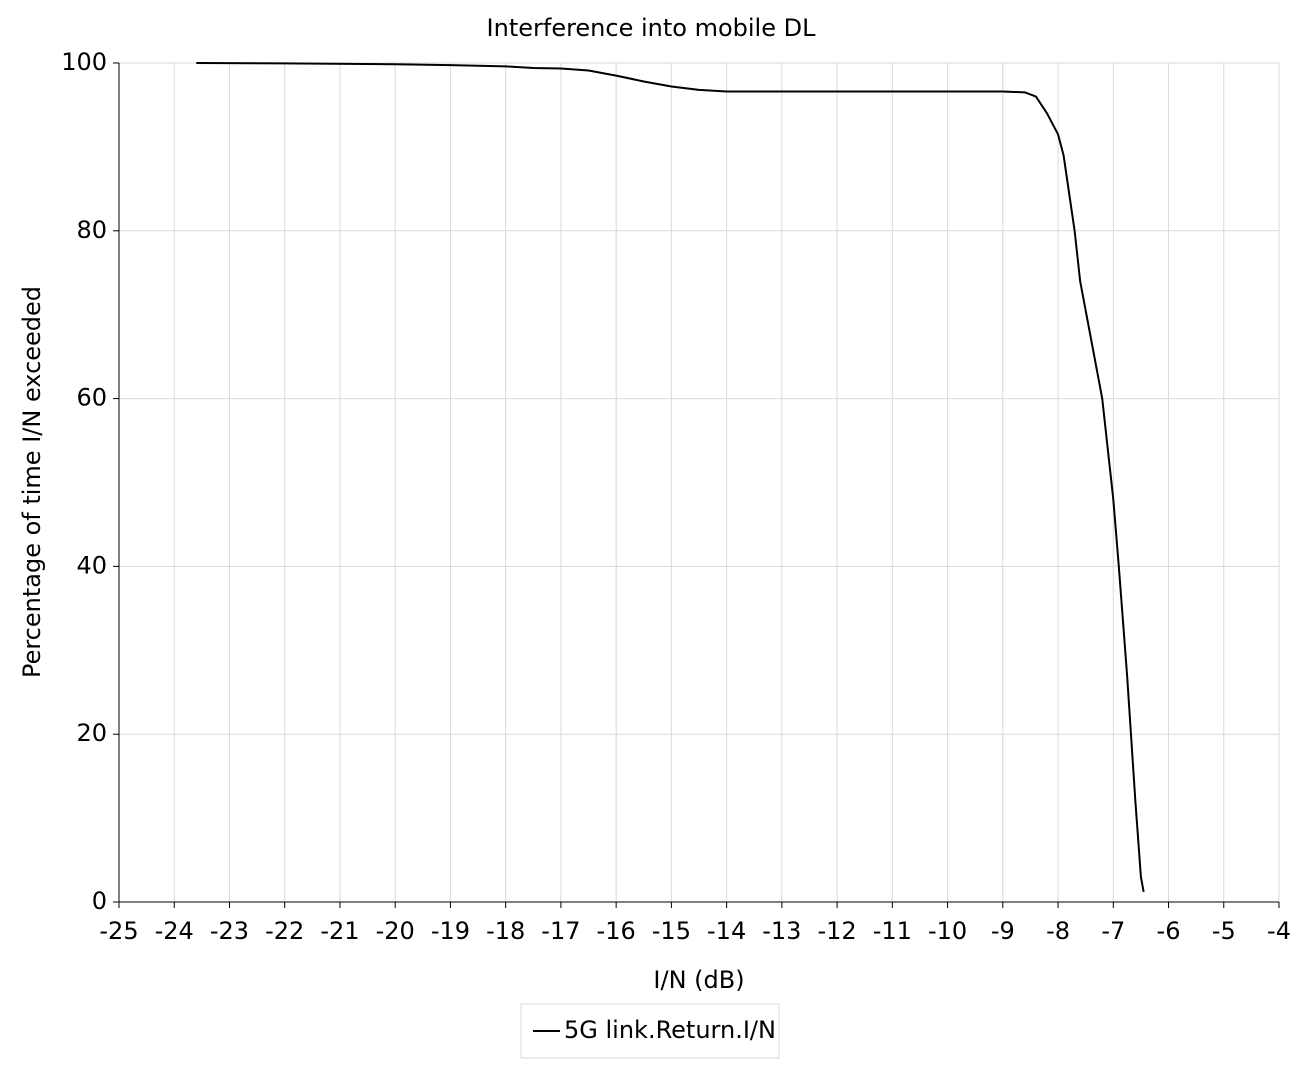  I want to click on y-tick-label: 0, so click(99, 901).